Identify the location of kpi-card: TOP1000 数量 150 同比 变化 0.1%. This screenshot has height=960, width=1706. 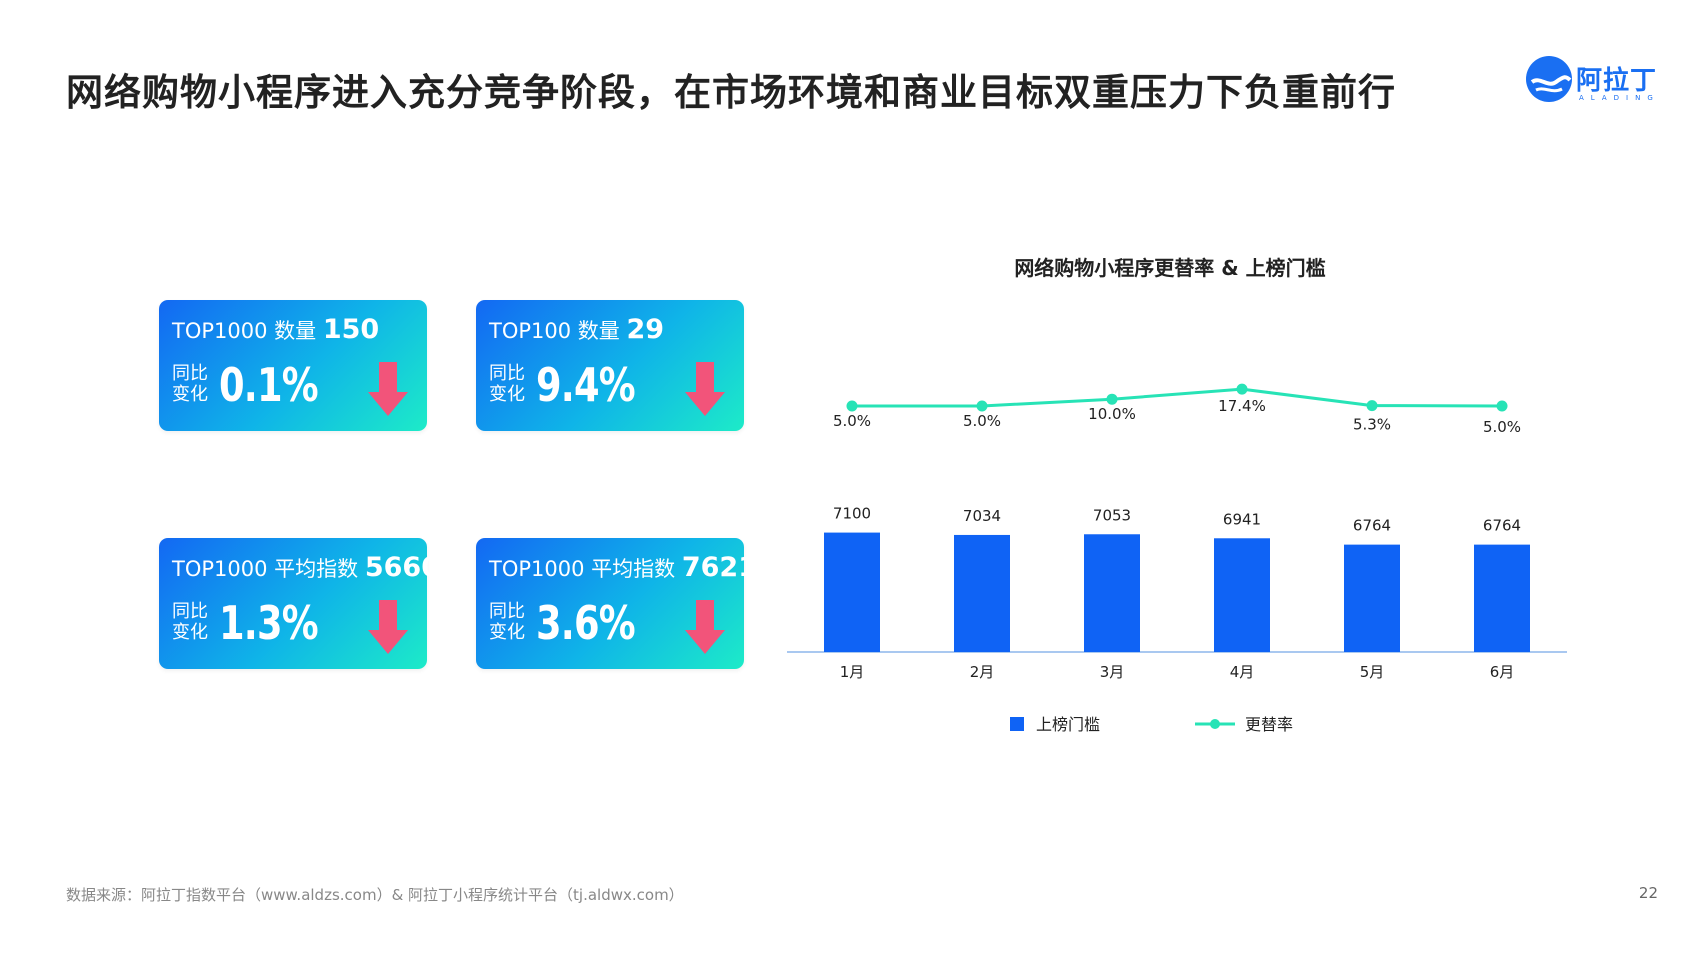
(293, 365).